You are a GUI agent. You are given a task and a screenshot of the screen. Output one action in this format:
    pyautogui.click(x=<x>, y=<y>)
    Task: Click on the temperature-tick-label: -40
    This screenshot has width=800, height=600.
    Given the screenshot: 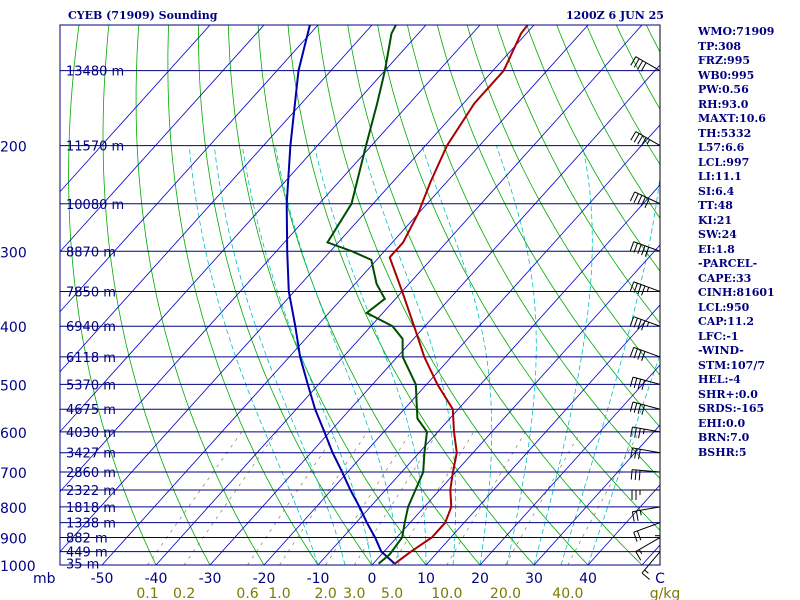 What is the action you would take?
    pyautogui.click(x=156, y=579)
    